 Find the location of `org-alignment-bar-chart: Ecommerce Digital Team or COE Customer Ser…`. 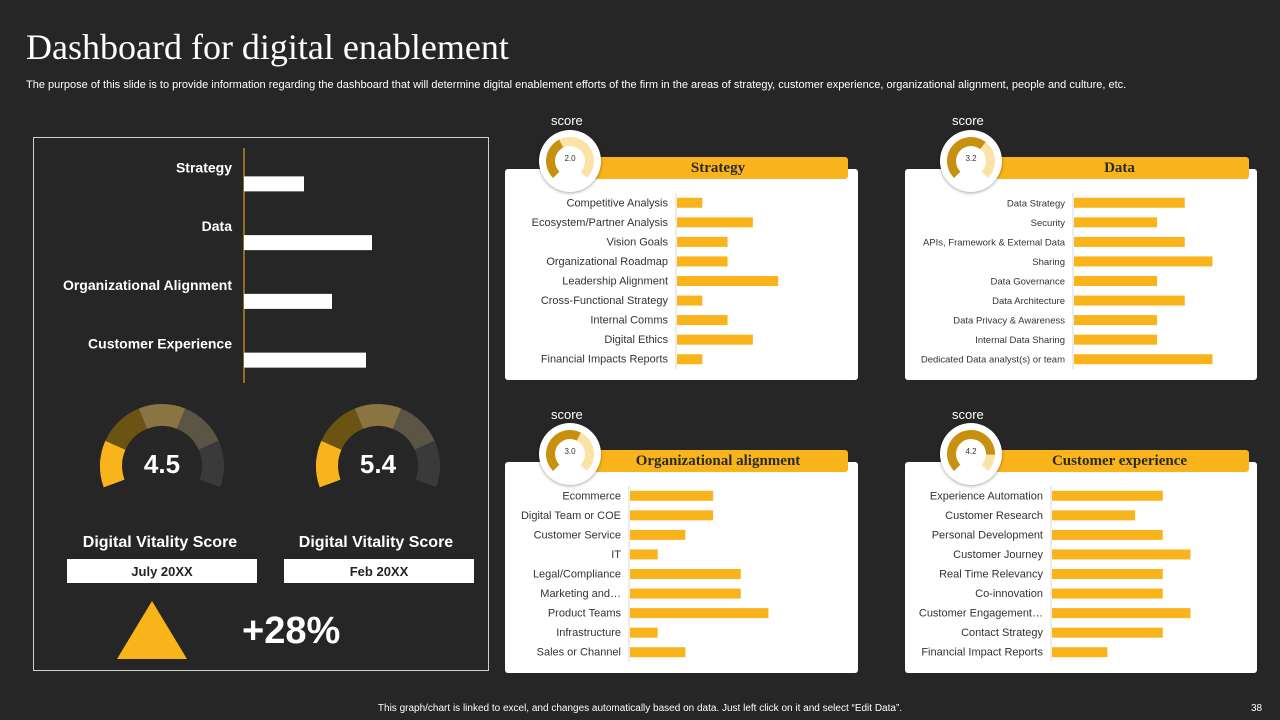

org-alignment-bar-chart: Ecommerce Digital Team or COE Customer Ser… is located at coordinates (681, 567).